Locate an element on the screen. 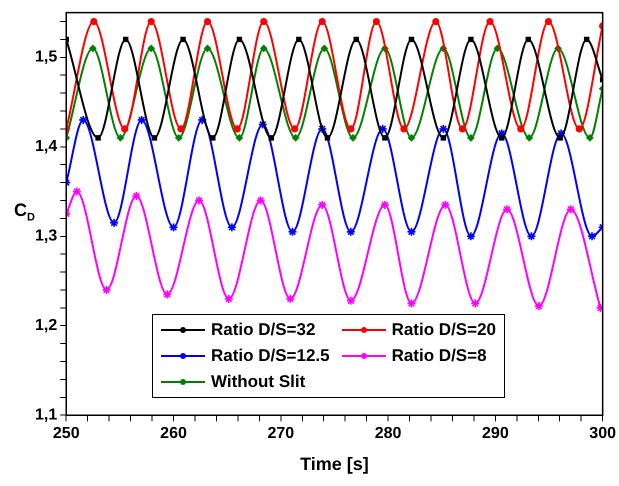  legend-label: Without Slit is located at coordinates (258, 382).